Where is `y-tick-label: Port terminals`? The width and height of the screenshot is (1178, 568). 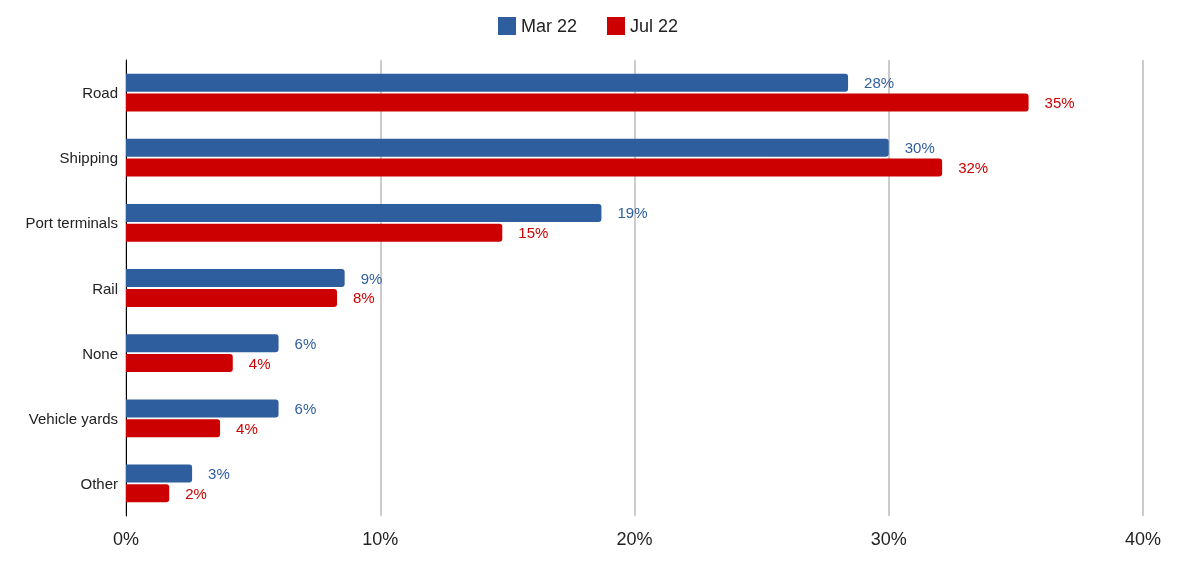 y-tick-label: Port terminals is located at coordinates (71, 223).